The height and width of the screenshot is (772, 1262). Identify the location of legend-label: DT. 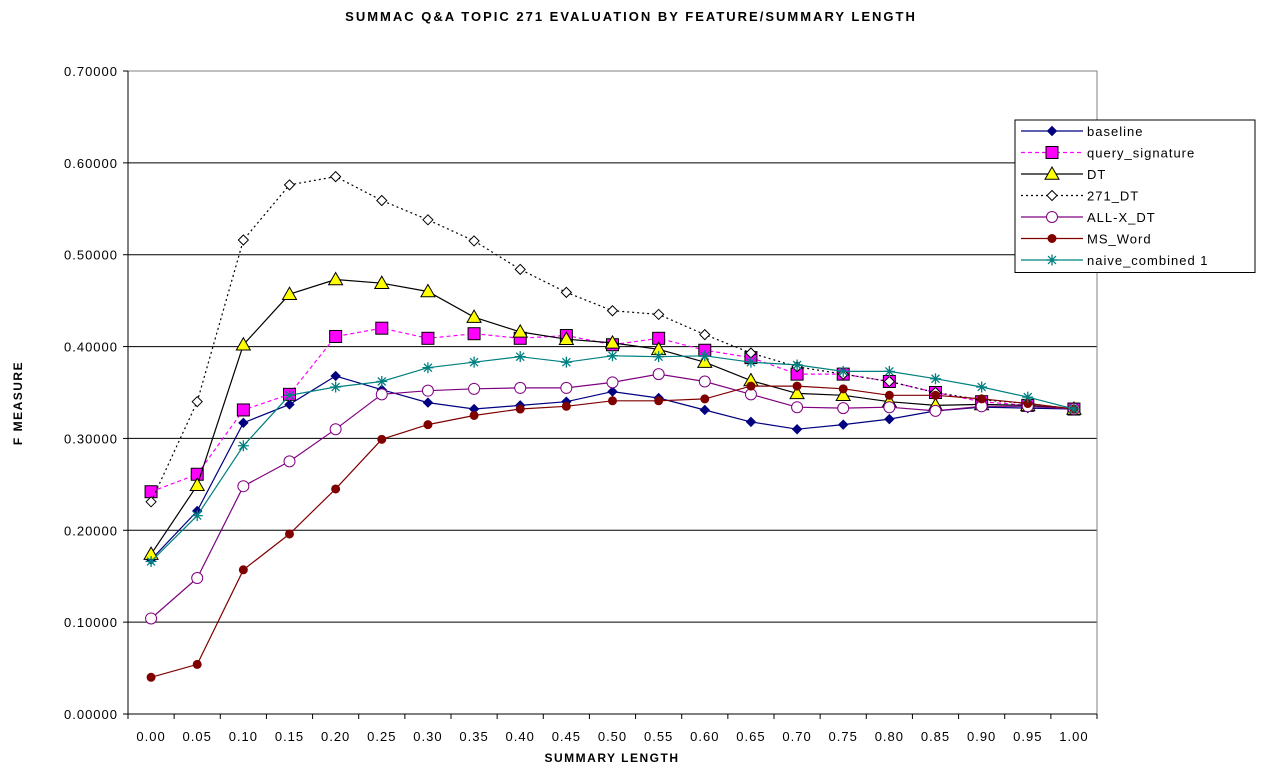
(1096, 174).